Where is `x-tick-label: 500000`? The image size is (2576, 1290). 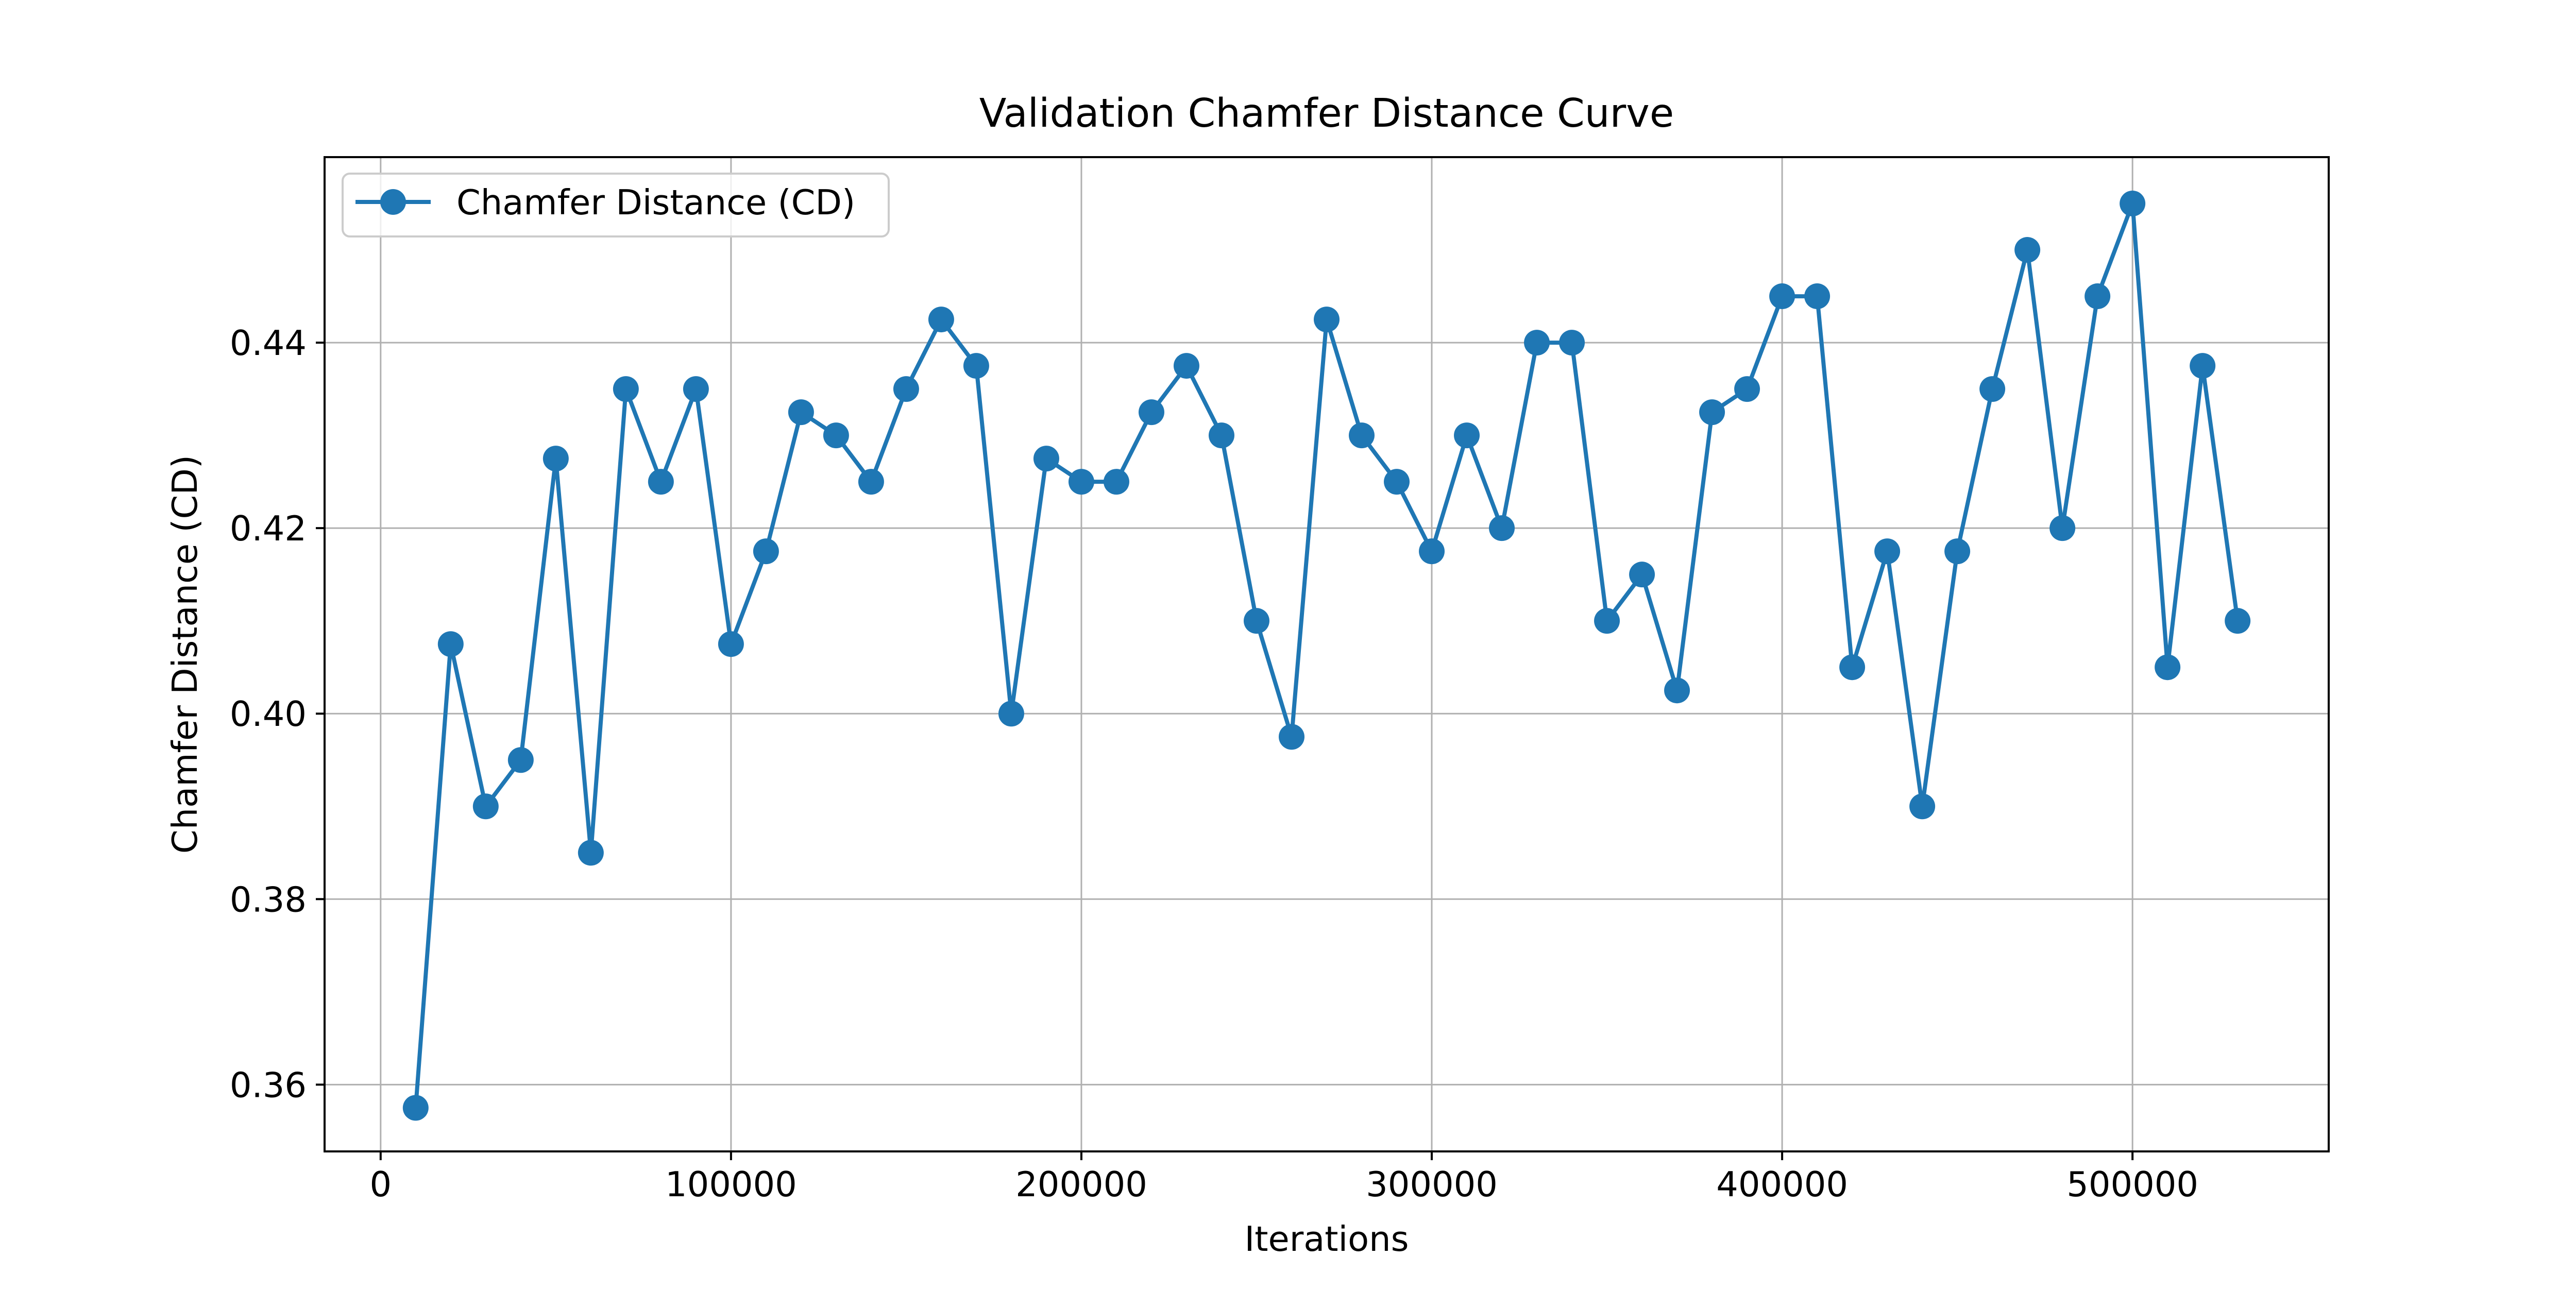
x-tick-label: 500000 is located at coordinates (2132, 1184).